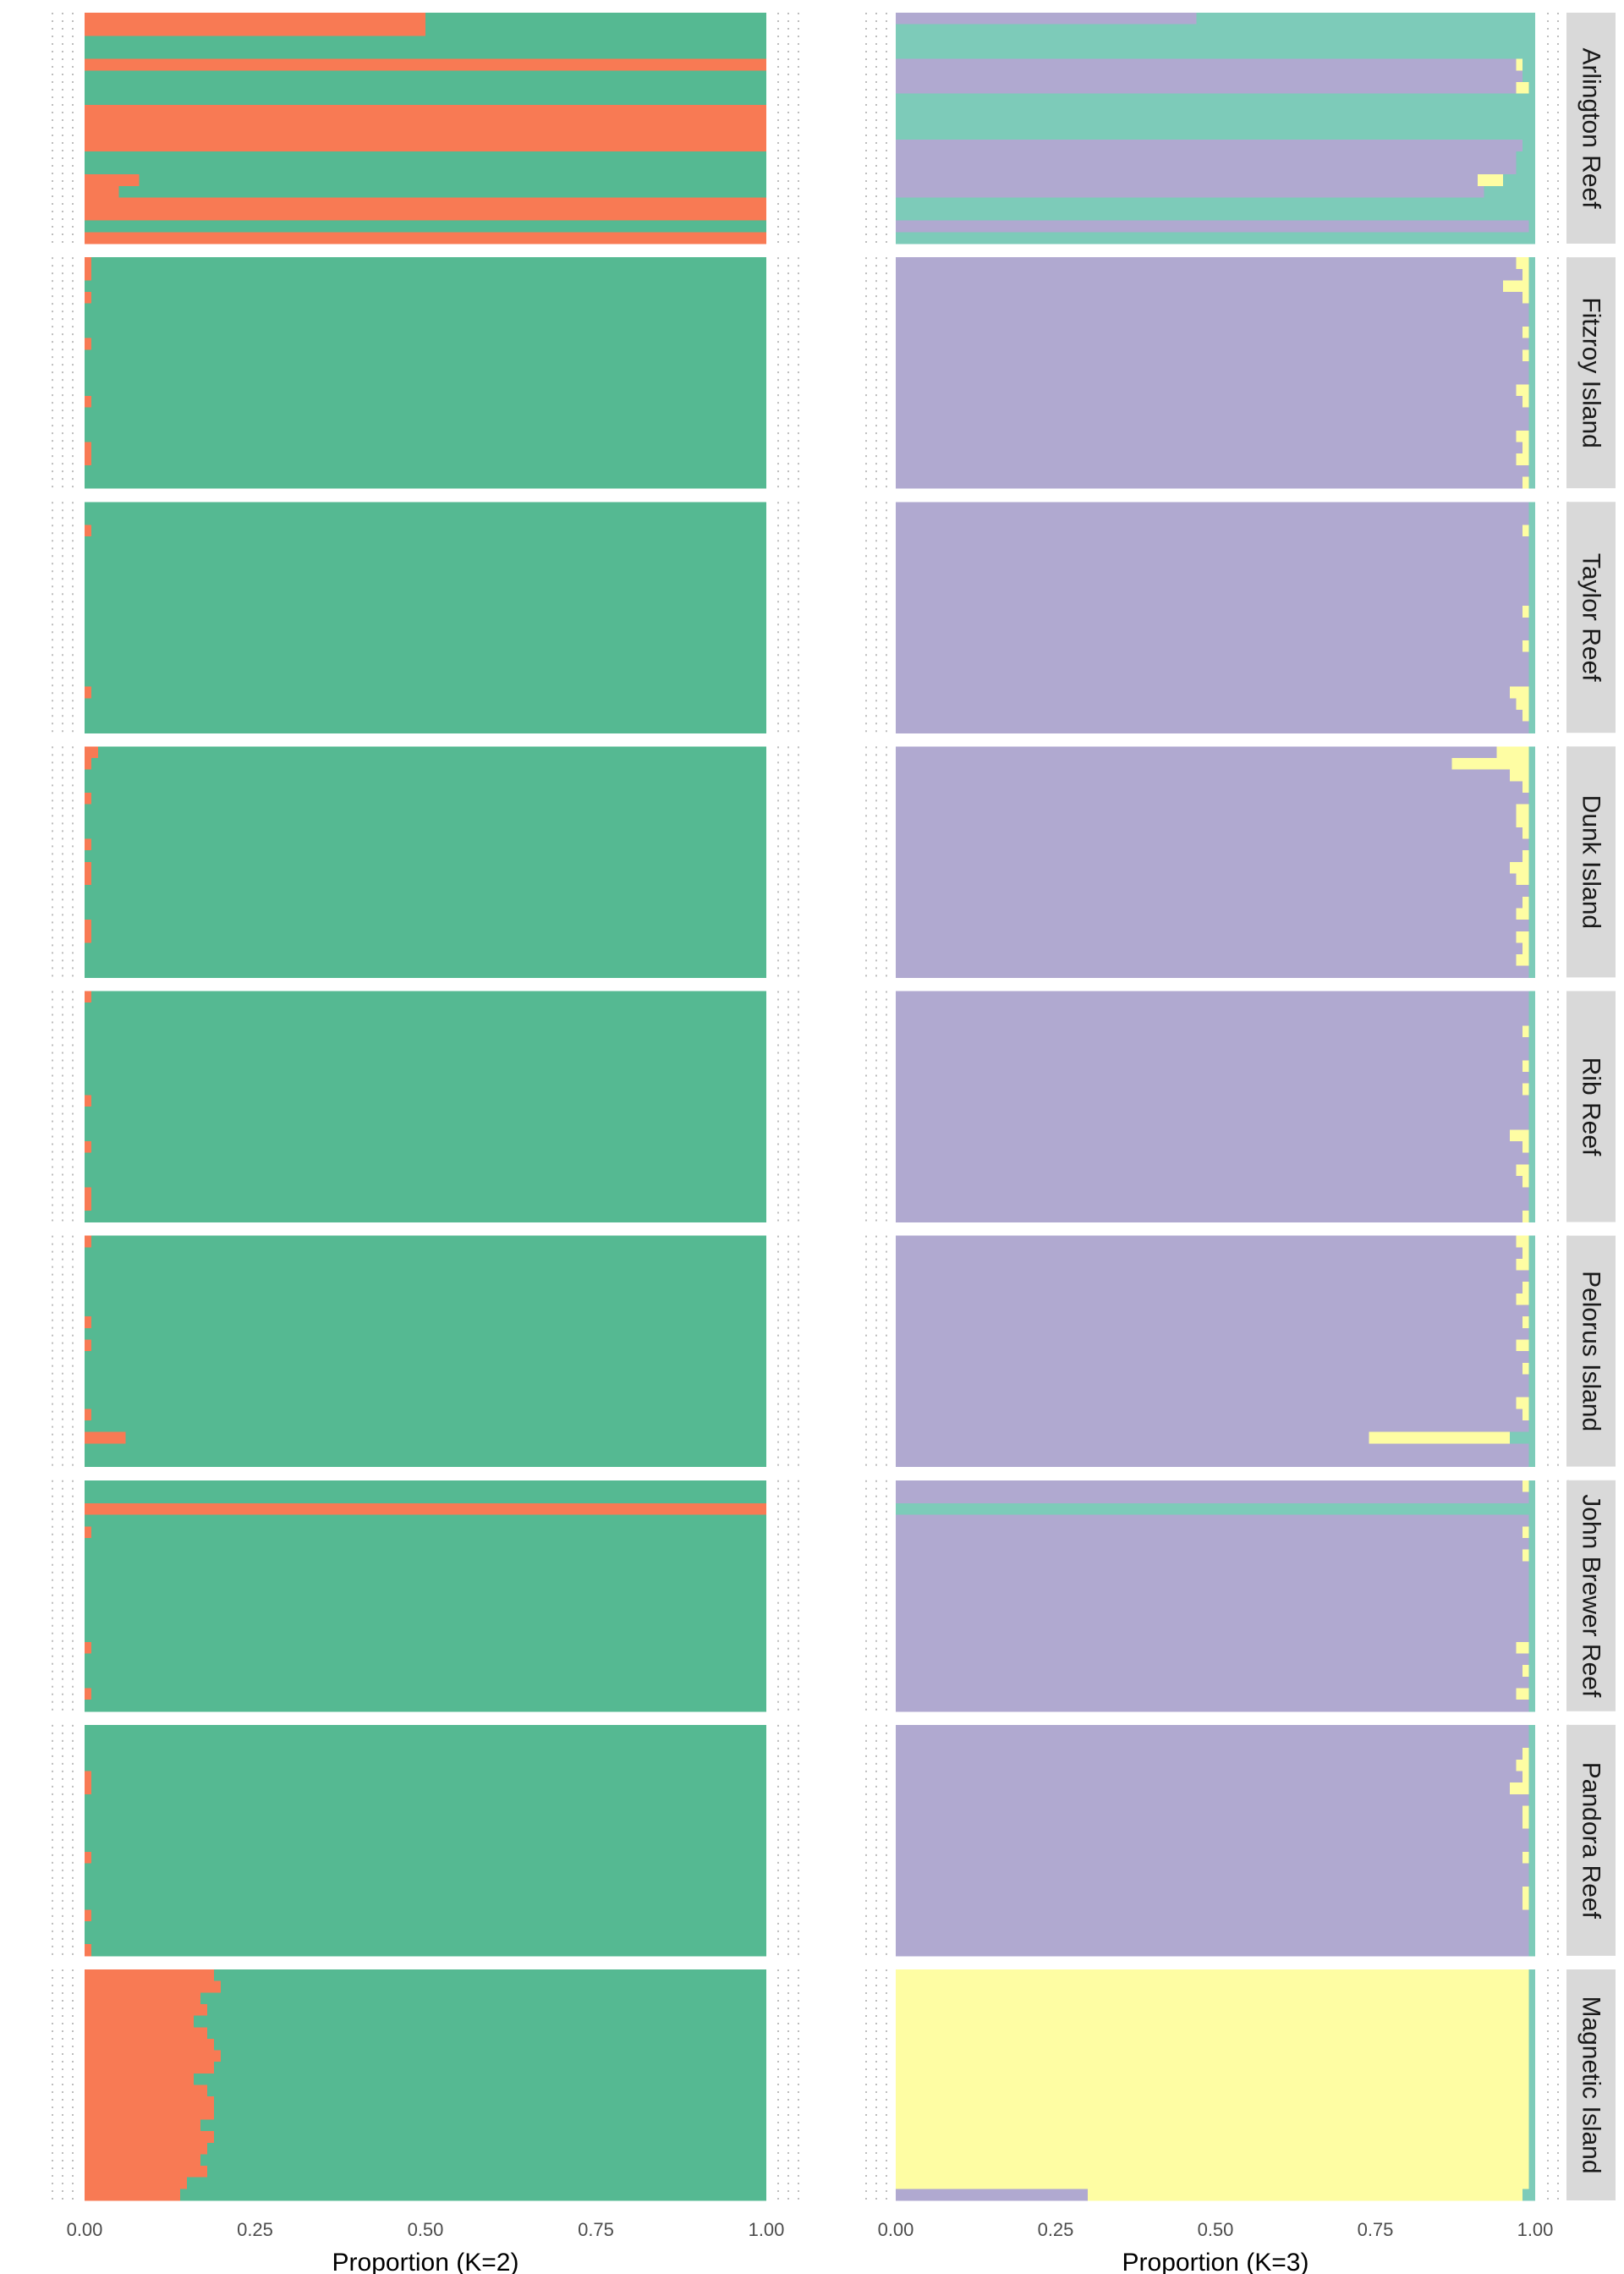  What do you see at coordinates (1591, 862) in the screenshot?
I see `facet-strip-dunk-island: Dunk Island` at bounding box center [1591, 862].